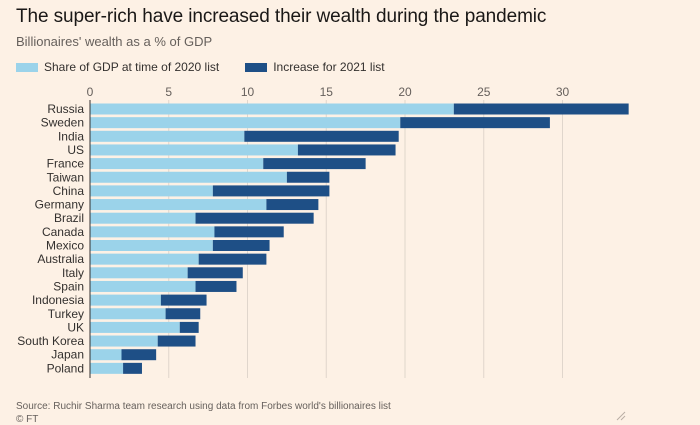 The width and height of the screenshot is (700, 425). Describe the element at coordinates (563, 92) in the screenshot. I see `x-tick-label: 30` at that location.